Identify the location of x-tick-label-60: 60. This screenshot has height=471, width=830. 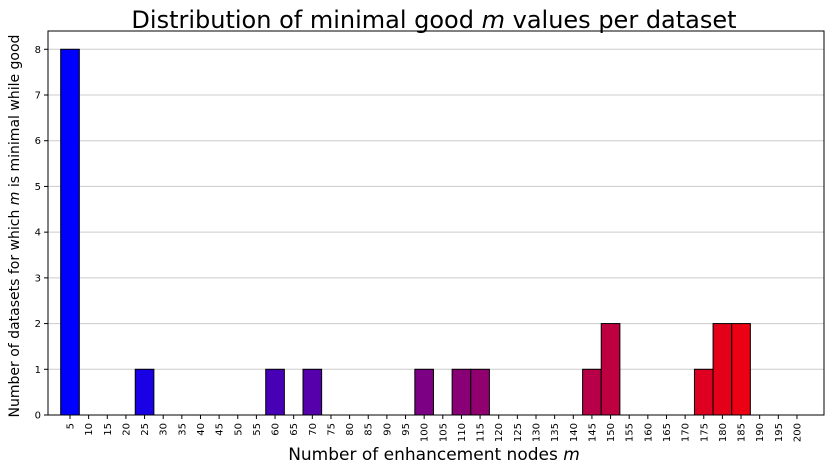
(276, 429).